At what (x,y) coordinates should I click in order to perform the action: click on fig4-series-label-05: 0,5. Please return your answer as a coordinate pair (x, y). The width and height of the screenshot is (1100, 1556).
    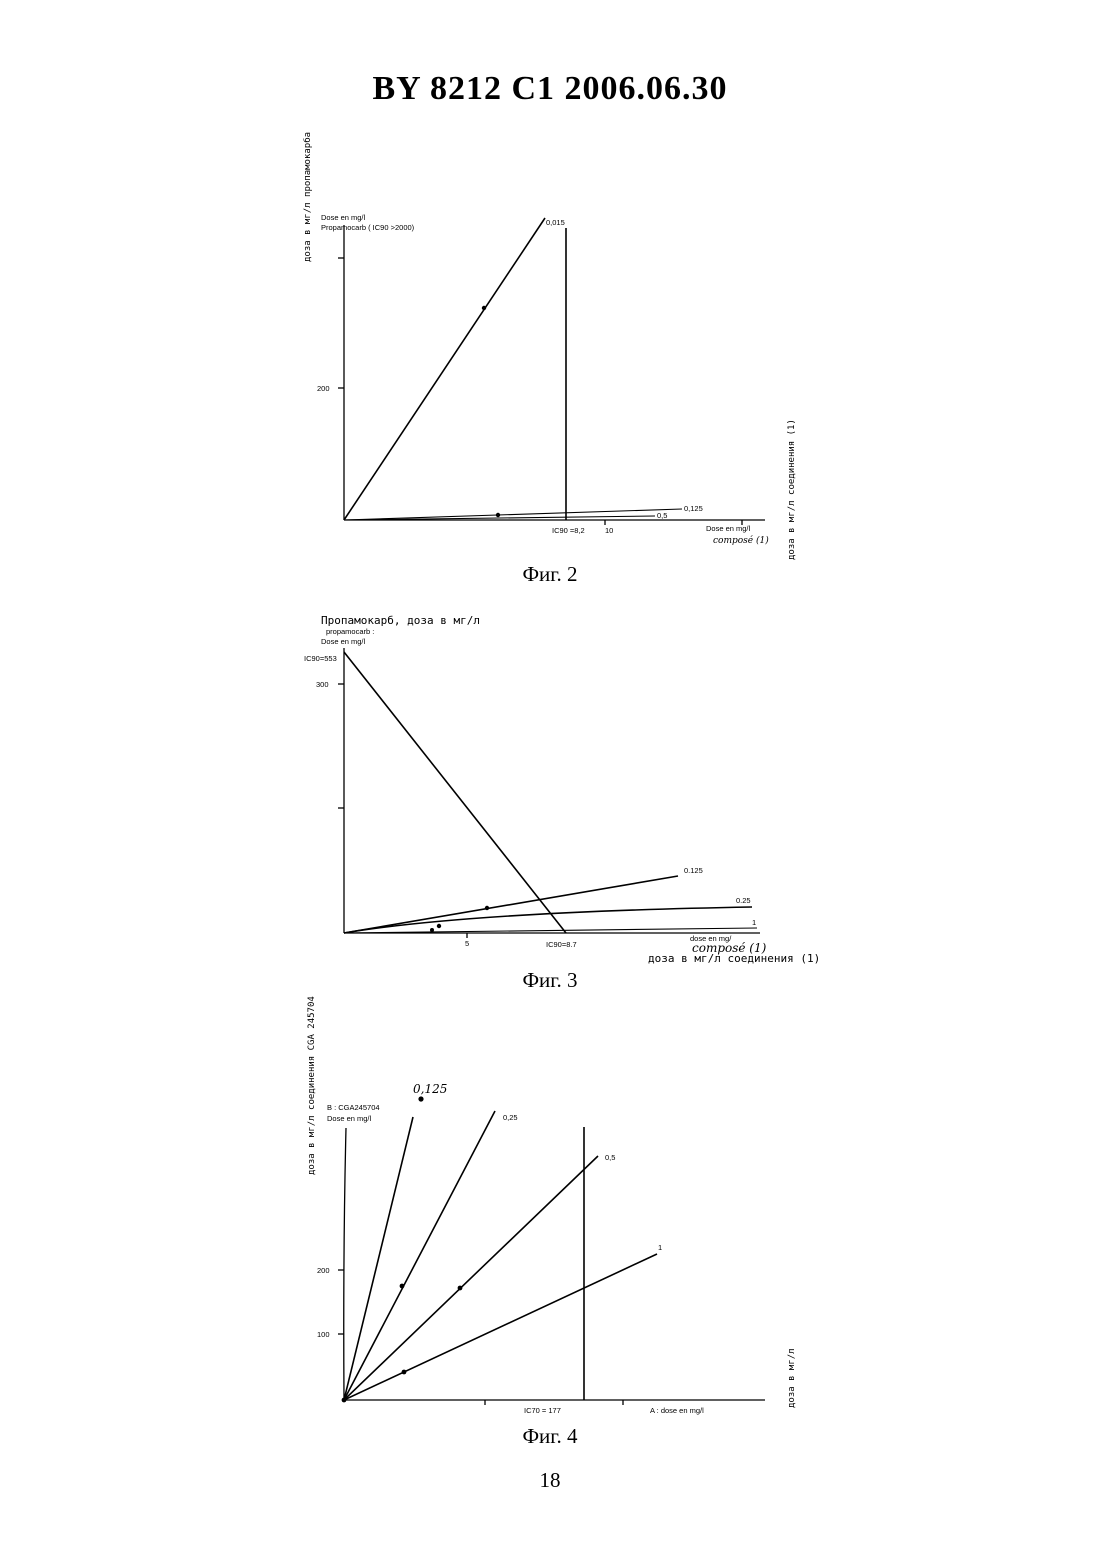
    Looking at the image, I should click on (610, 1157).